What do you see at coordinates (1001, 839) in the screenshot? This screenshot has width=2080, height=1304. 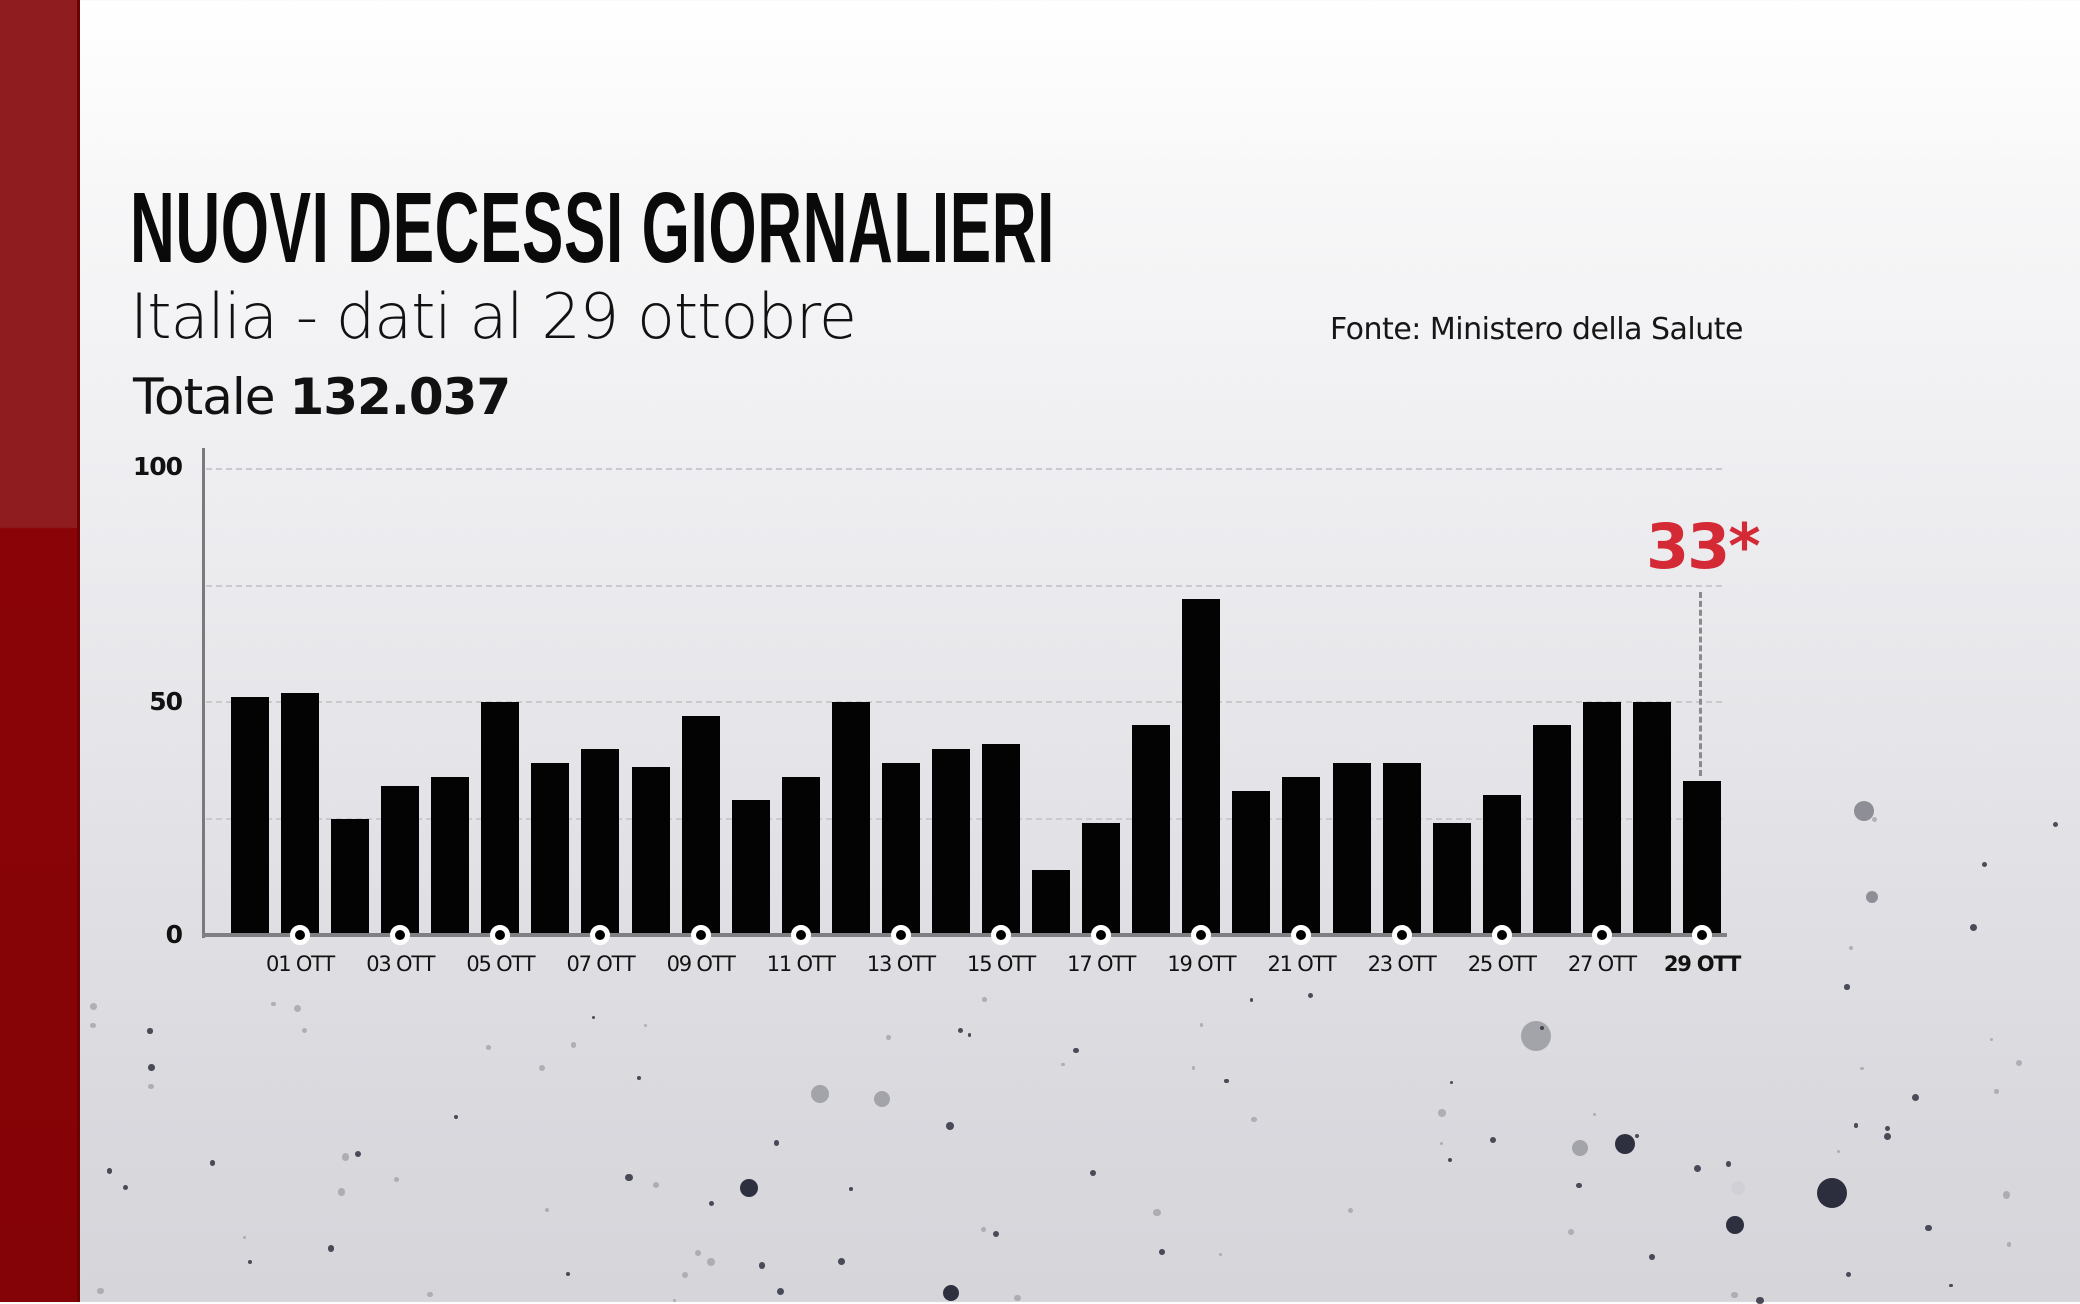 I see `bar-15-ott` at bounding box center [1001, 839].